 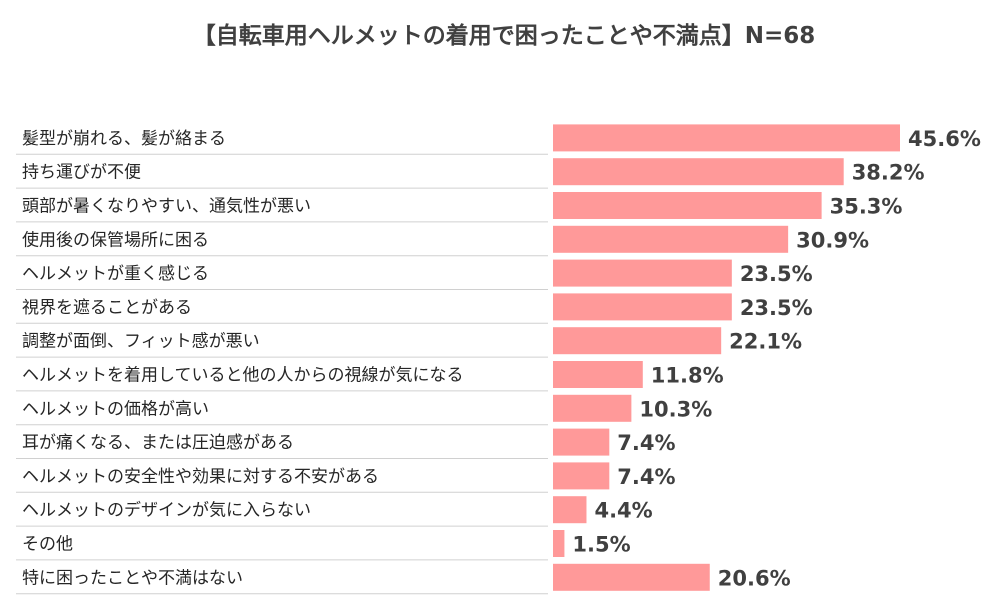 What do you see at coordinates (832, 240) in the screenshot?
I see `value-label: 30.9%` at bounding box center [832, 240].